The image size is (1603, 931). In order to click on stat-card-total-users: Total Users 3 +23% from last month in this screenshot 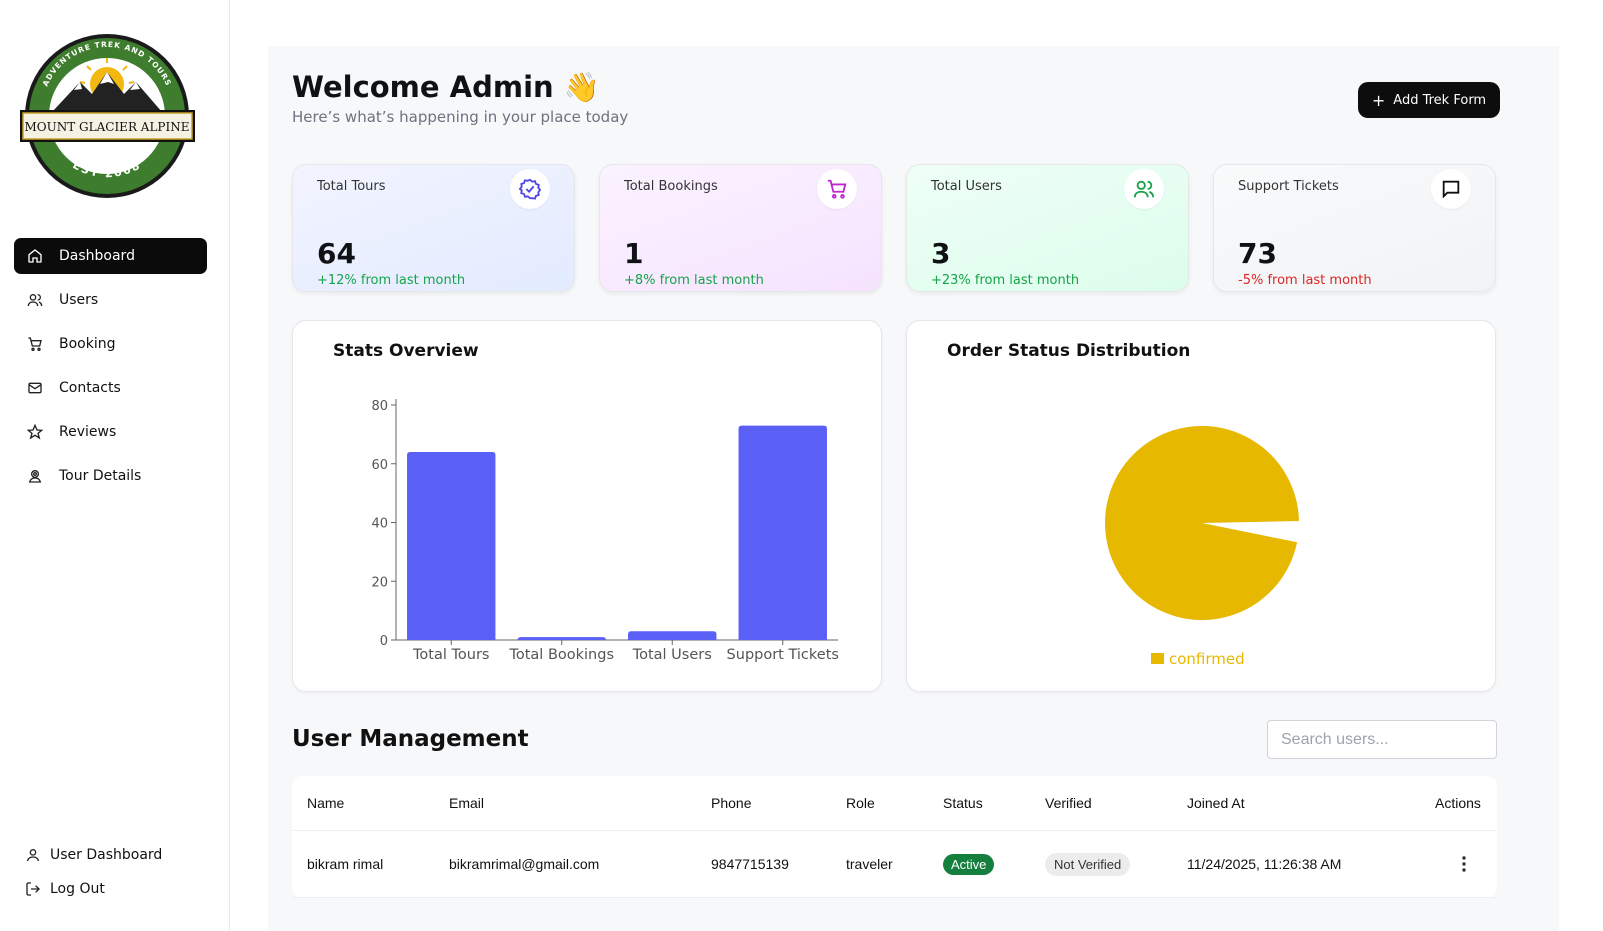, I will do `click(1047, 228)`.